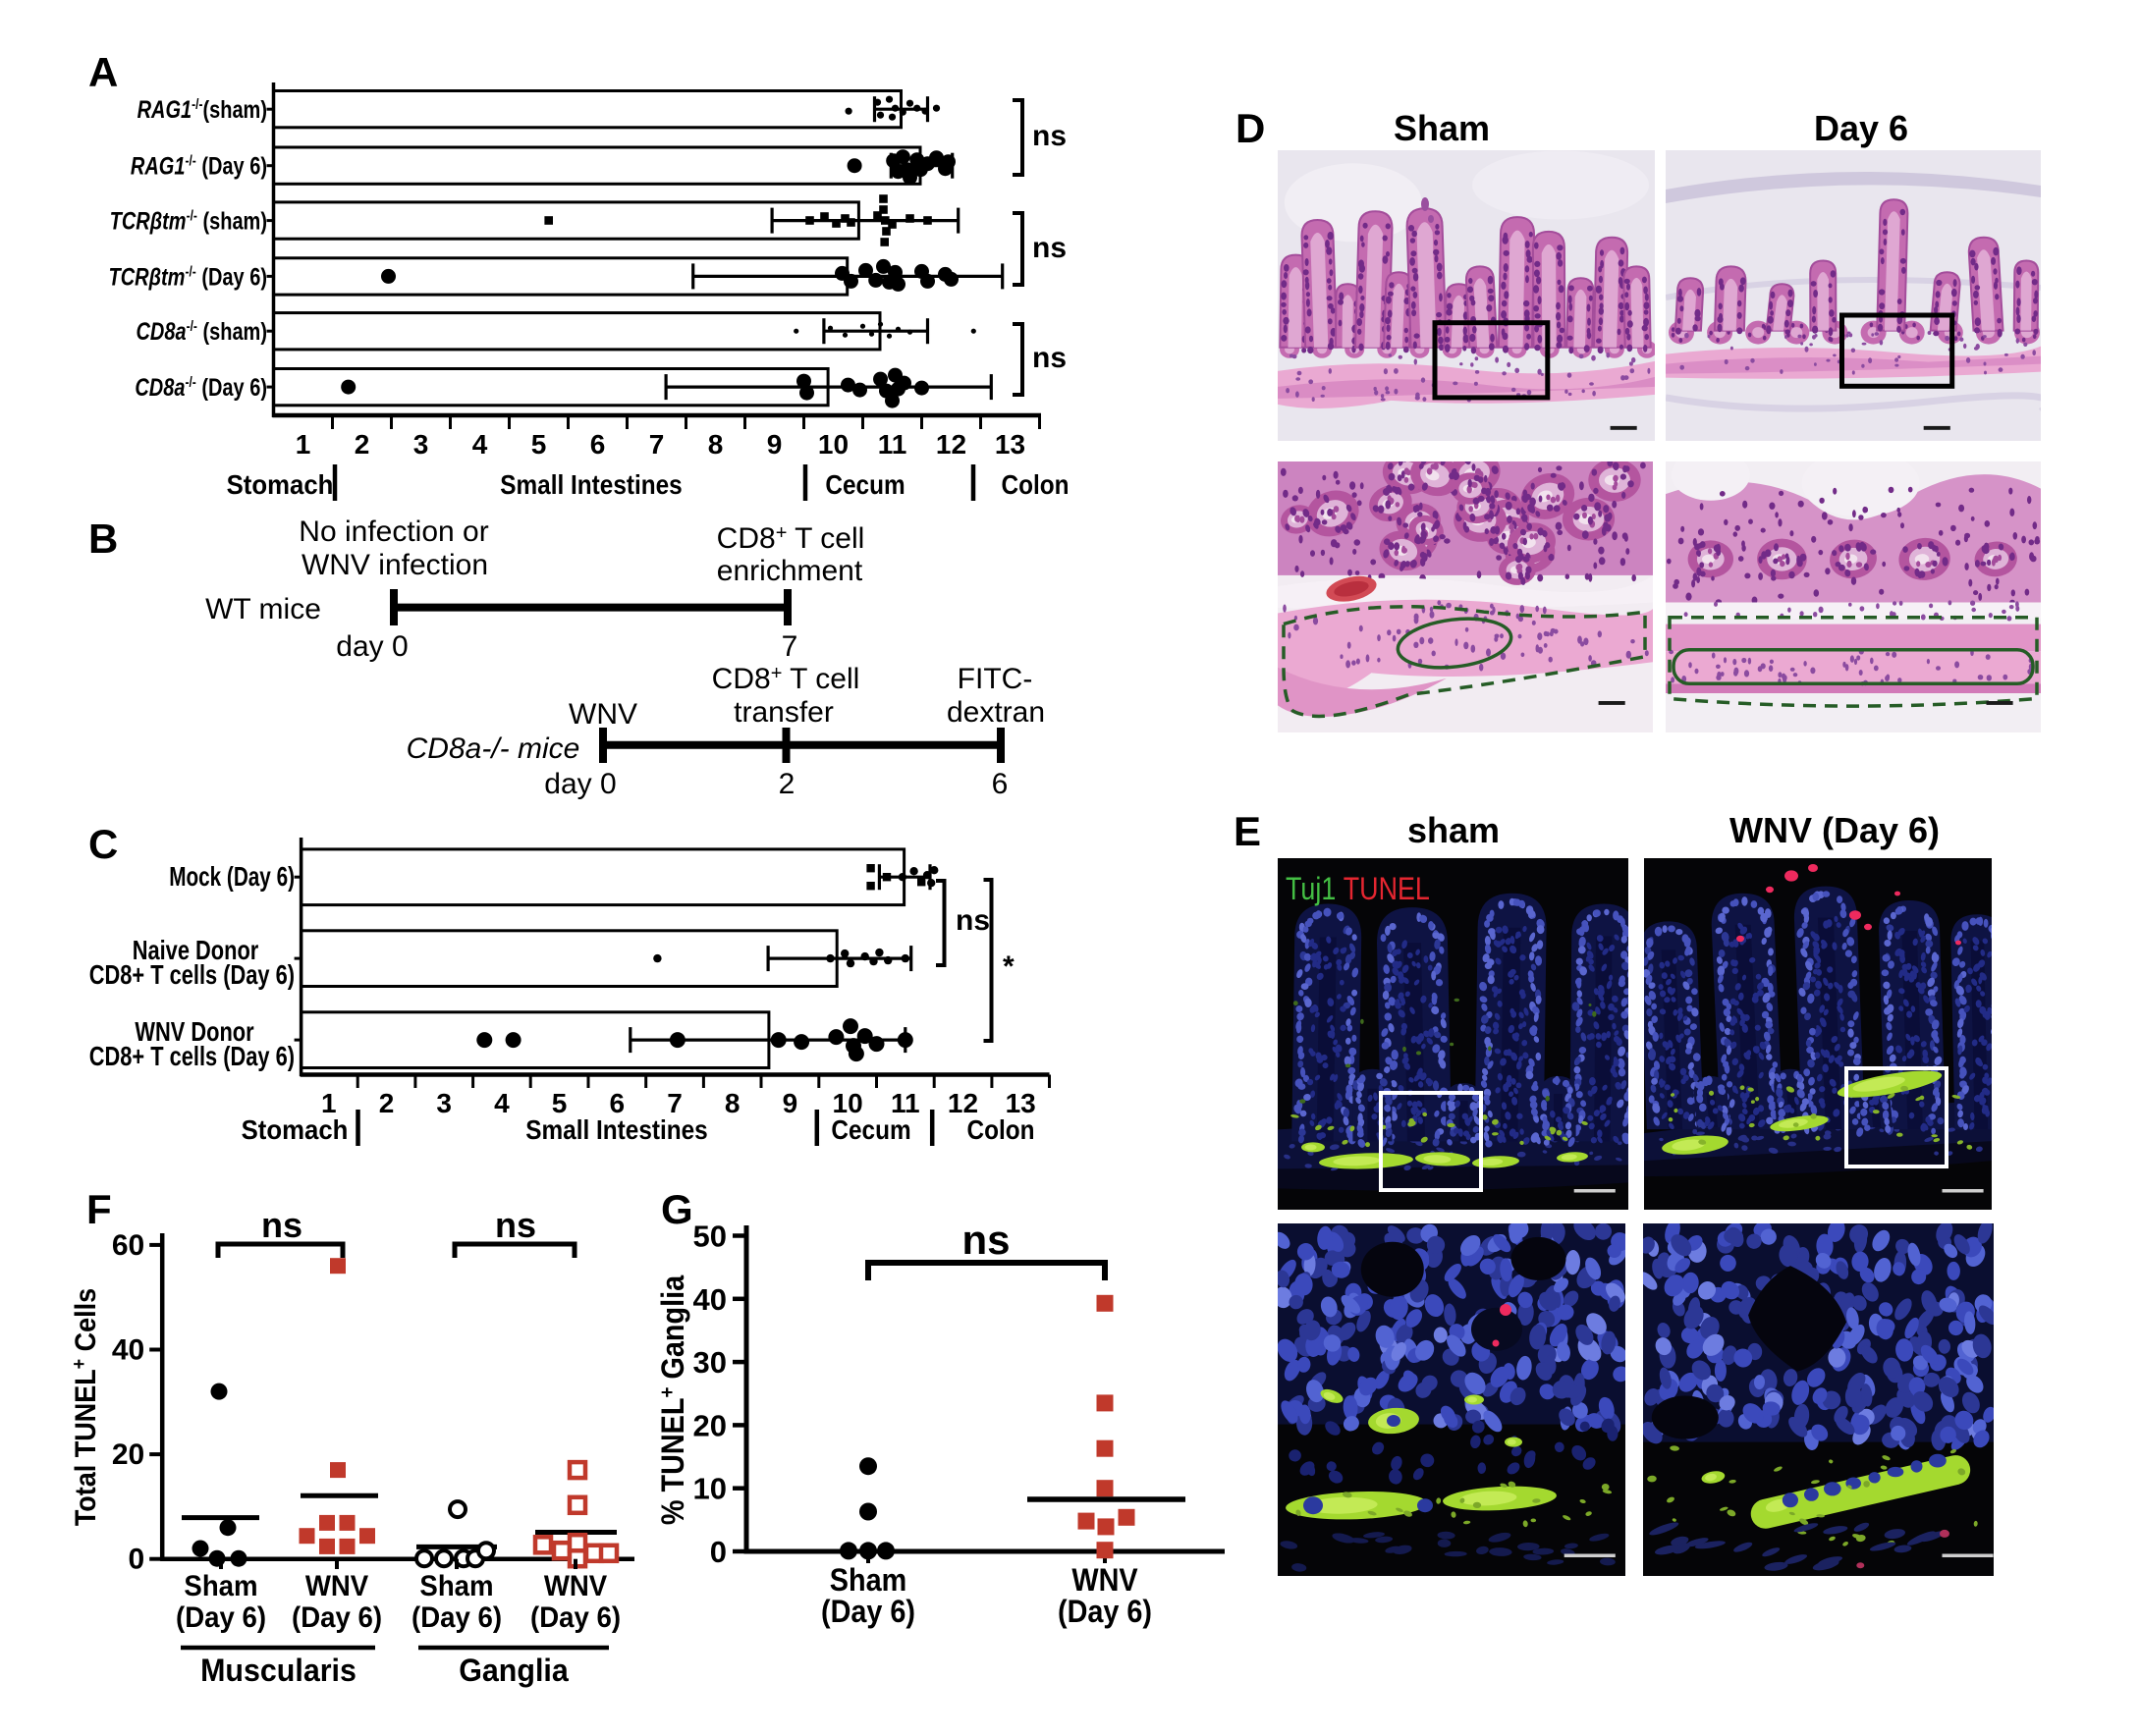  I want to click on svg-text: RAG1-/- (Day 6), so click(199, 166).